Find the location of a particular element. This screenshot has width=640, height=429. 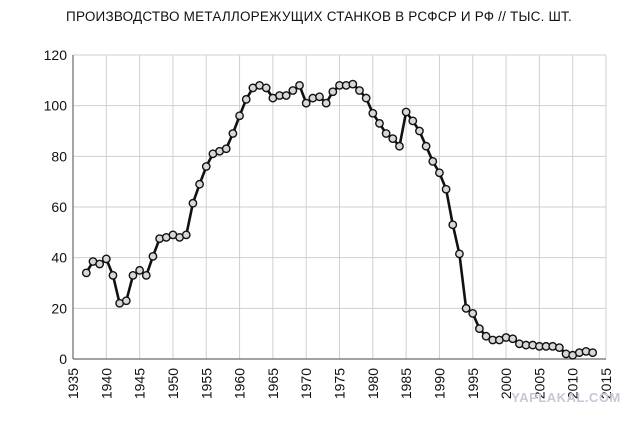

y-tick-label: 20 is located at coordinates (59, 308).